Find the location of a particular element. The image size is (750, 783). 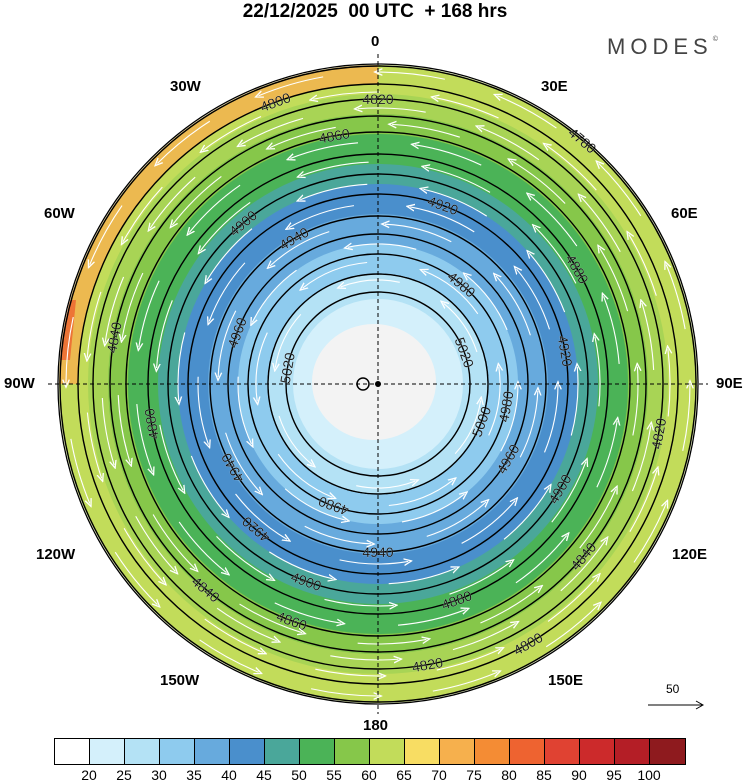

lon-label-30w: 30W is located at coordinates (185, 86).